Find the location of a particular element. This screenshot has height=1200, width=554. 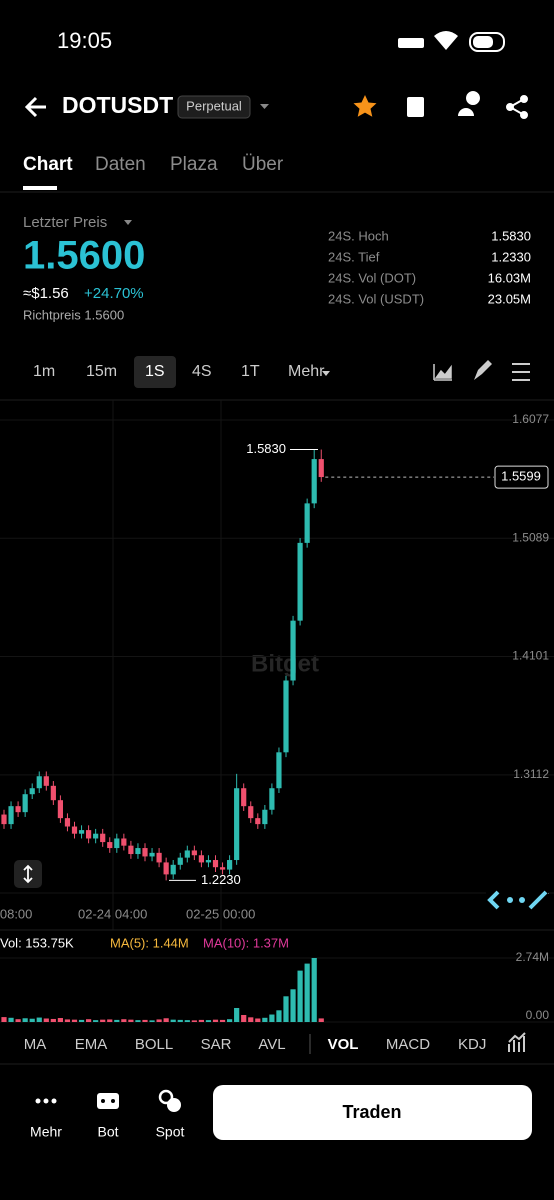

nav-label: Bot is located at coordinates (107, 1132).